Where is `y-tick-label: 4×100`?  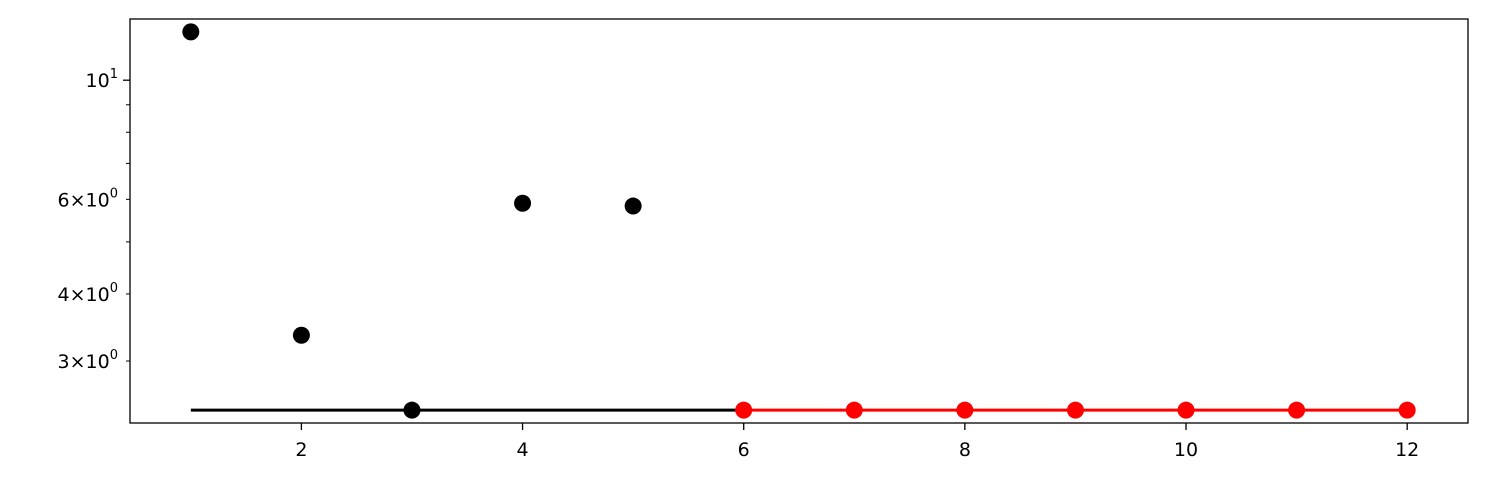 y-tick-label: 4×100 is located at coordinates (88, 293).